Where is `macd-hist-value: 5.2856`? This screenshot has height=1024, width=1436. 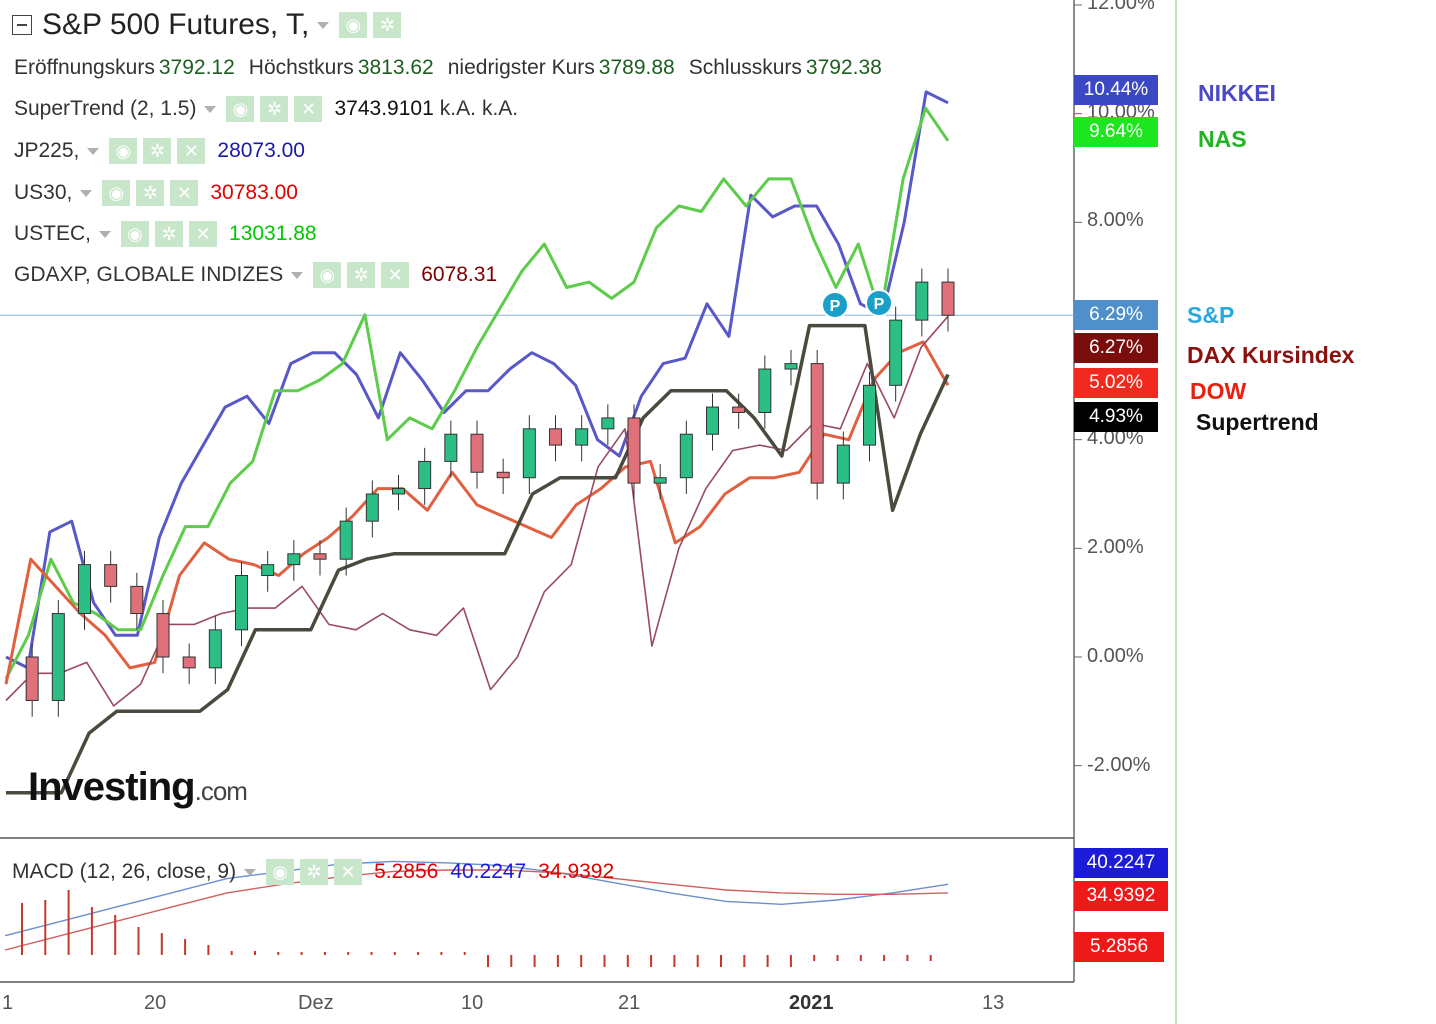
macd-hist-value: 5.2856 is located at coordinates (406, 871).